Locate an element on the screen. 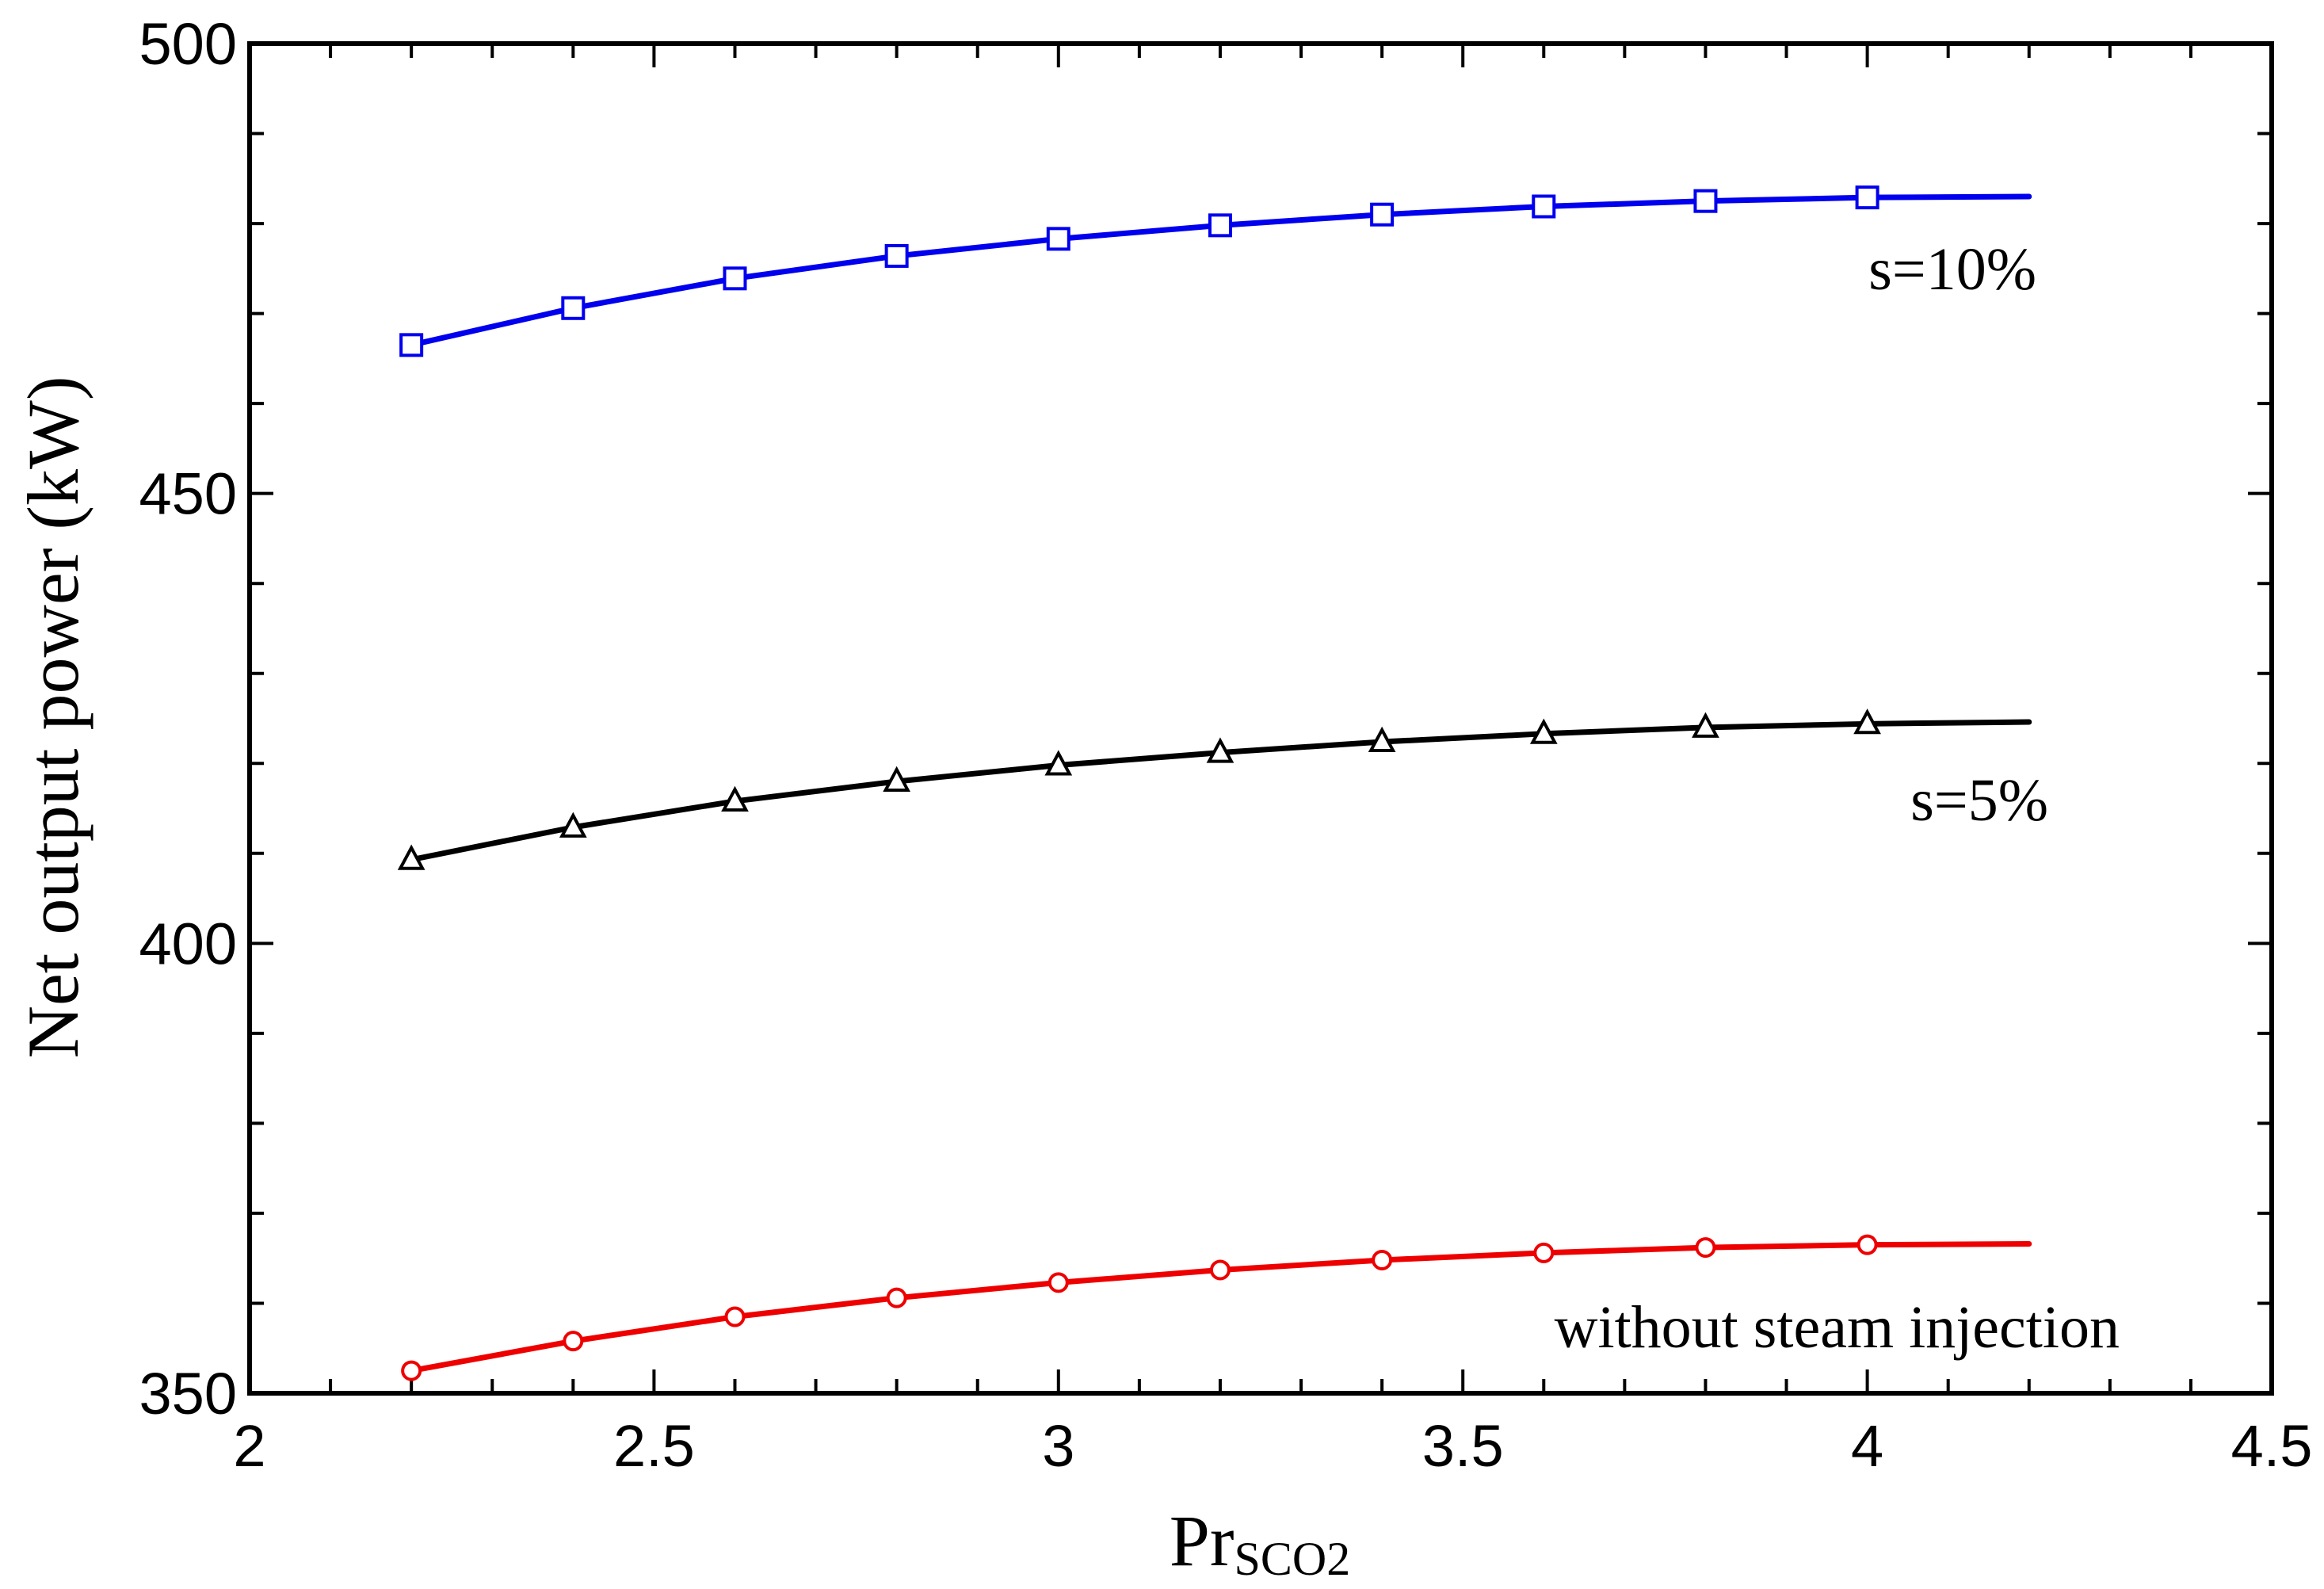 The image size is (2324, 1589). annotation-without-steam: without steam injection is located at coordinates (1837, 1327).